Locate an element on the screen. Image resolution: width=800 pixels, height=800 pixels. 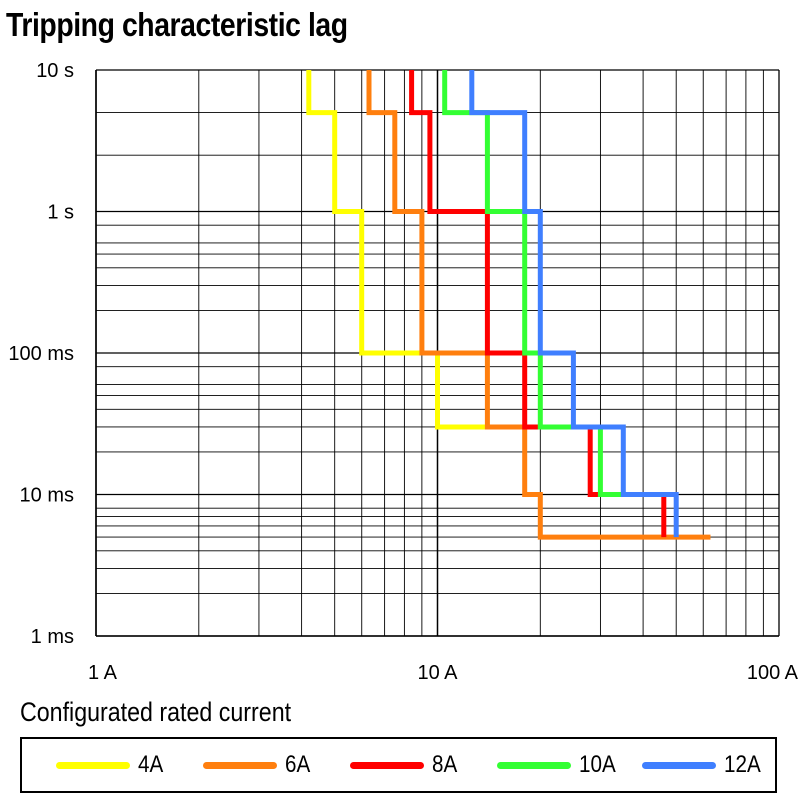
legend-item-12a: 12A is located at coordinates (704, 765).